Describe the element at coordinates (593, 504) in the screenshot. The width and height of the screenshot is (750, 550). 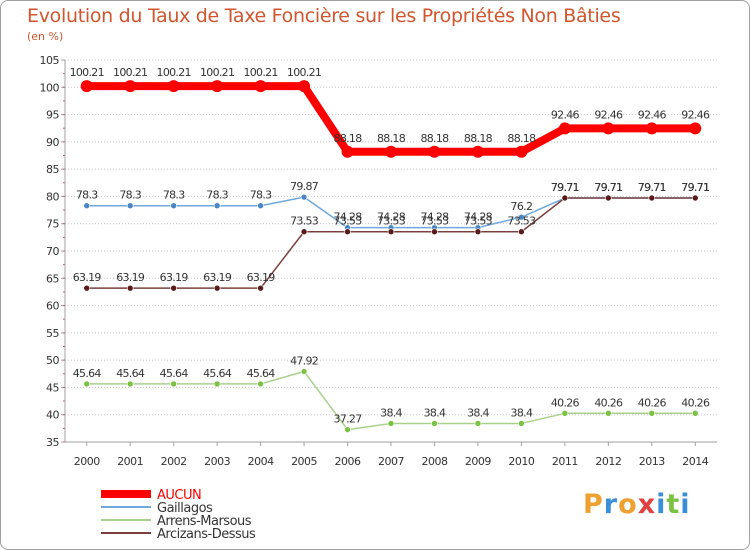
I see `logo-letter: P` at that location.